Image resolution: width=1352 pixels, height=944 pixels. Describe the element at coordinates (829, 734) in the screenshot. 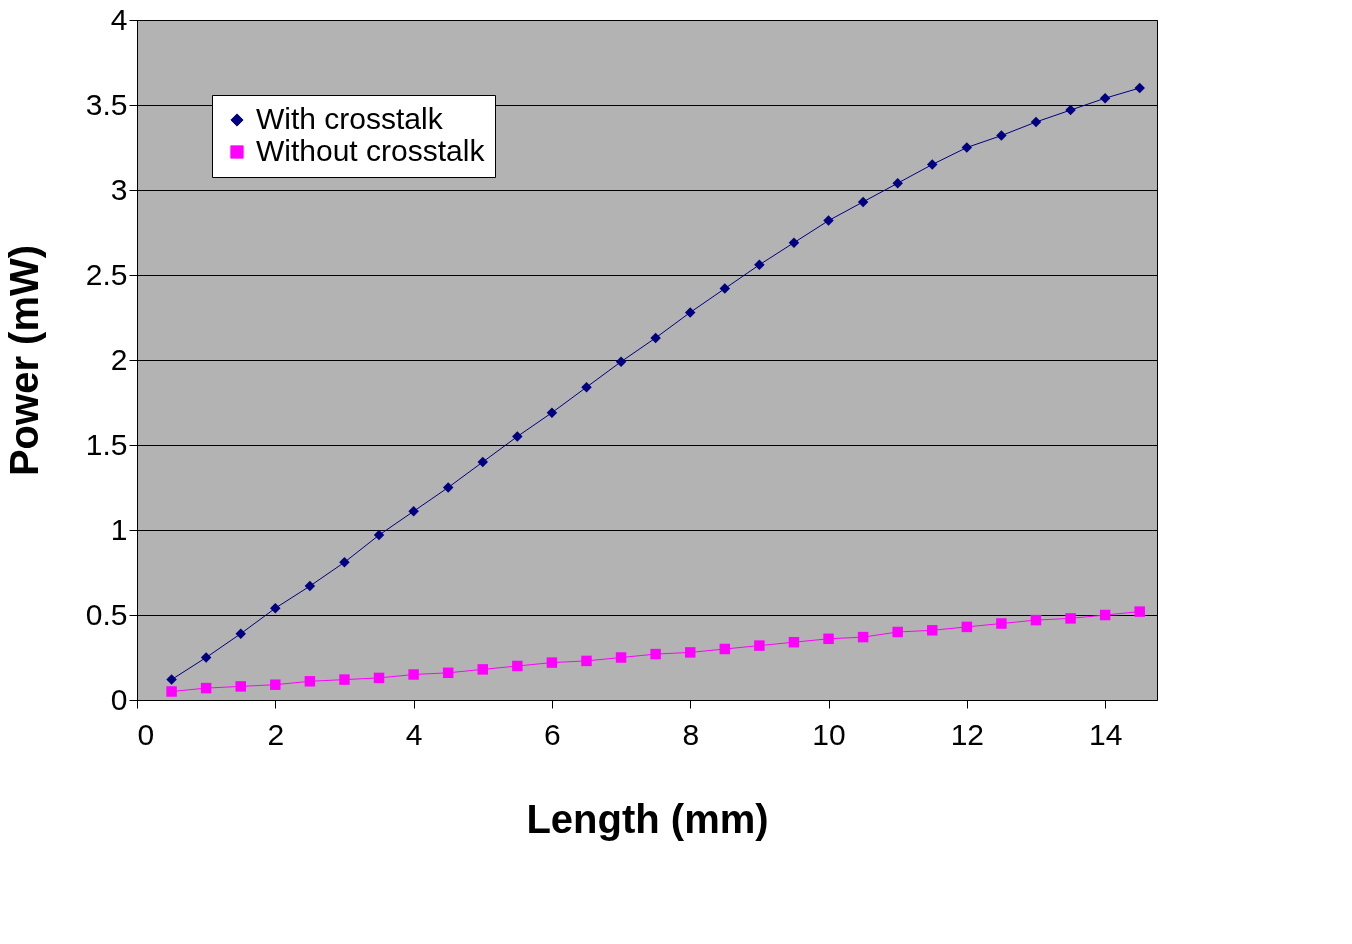

I see `x-tick-label: 10` at that location.